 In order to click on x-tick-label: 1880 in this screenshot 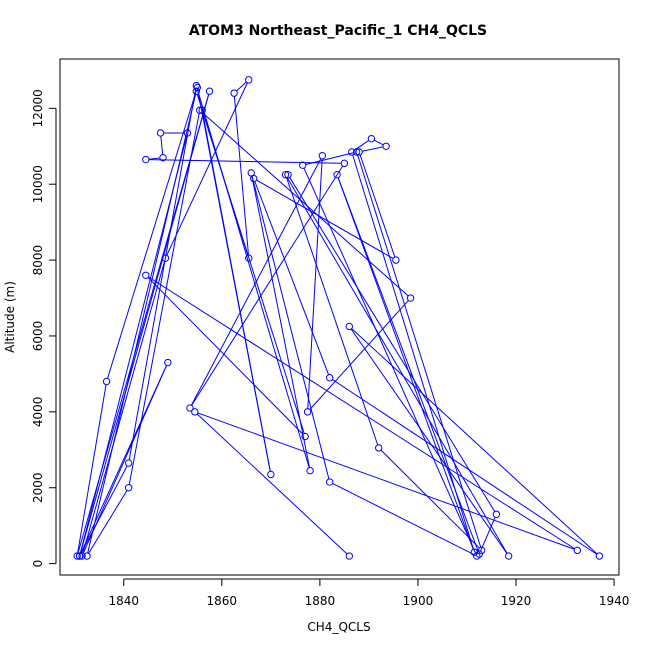, I will do `click(320, 601)`.